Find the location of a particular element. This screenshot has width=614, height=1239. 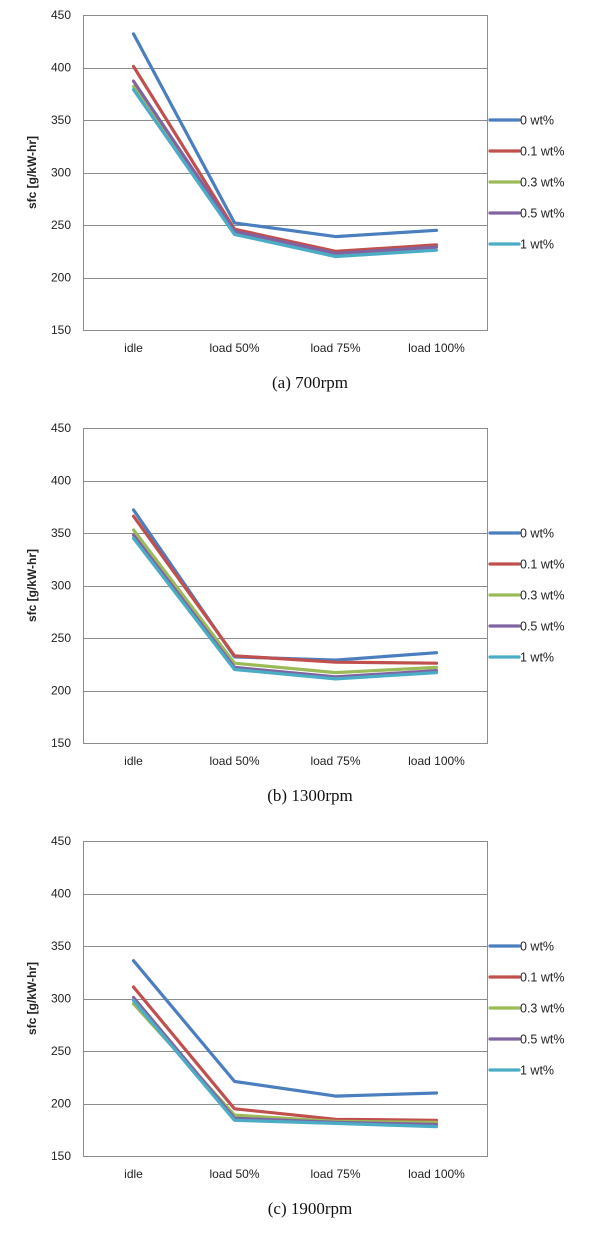

figure-caption: (c) 1900rpm is located at coordinates (310, 1208).